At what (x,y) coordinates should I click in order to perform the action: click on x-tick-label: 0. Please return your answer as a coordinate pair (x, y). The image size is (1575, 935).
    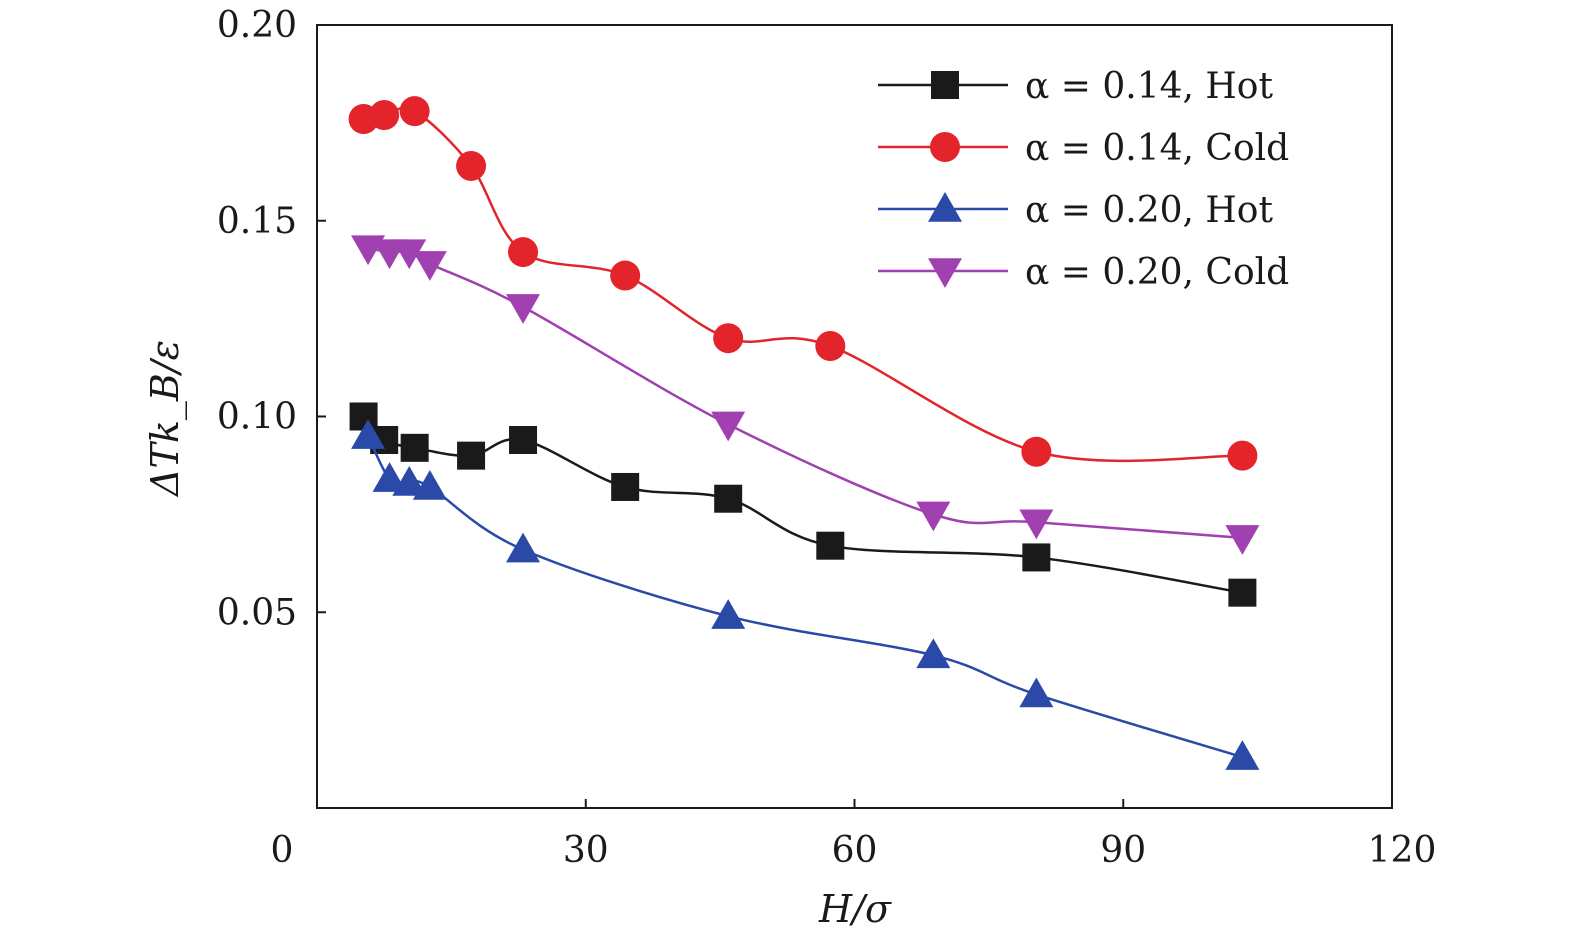
    Looking at the image, I should click on (282, 850).